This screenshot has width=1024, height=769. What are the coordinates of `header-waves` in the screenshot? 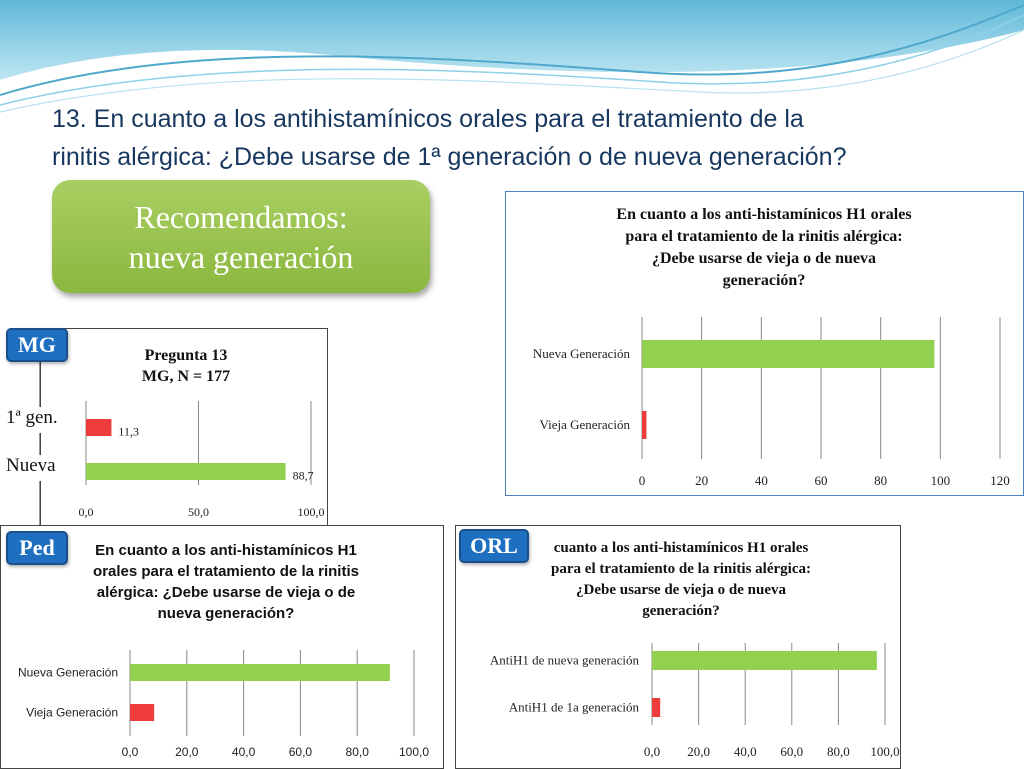 It's located at (512, 56).